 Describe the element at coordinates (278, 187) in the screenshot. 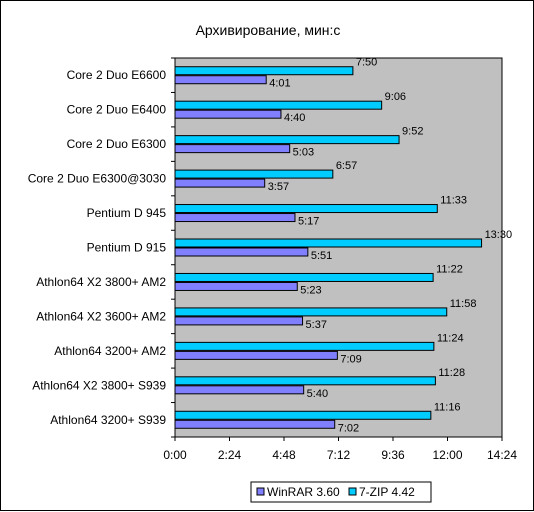

I see `data-label-winrar: 3:57` at that location.